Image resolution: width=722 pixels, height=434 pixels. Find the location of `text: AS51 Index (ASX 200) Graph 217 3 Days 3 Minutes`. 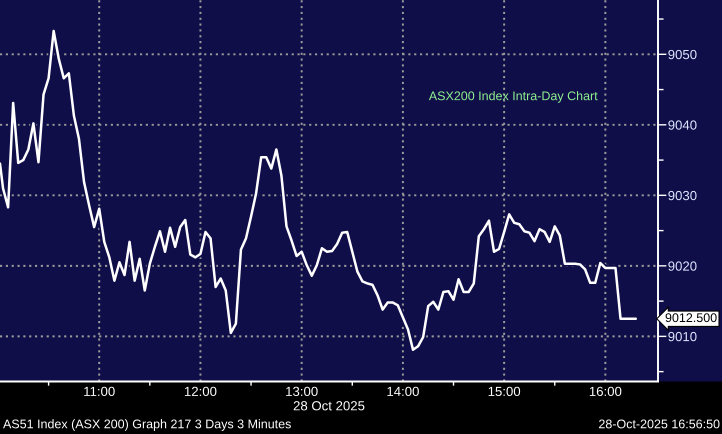

text: AS51 Index (ASX 200) Graph 217 3 Days 3 Minutes is located at coordinates (147, 425).